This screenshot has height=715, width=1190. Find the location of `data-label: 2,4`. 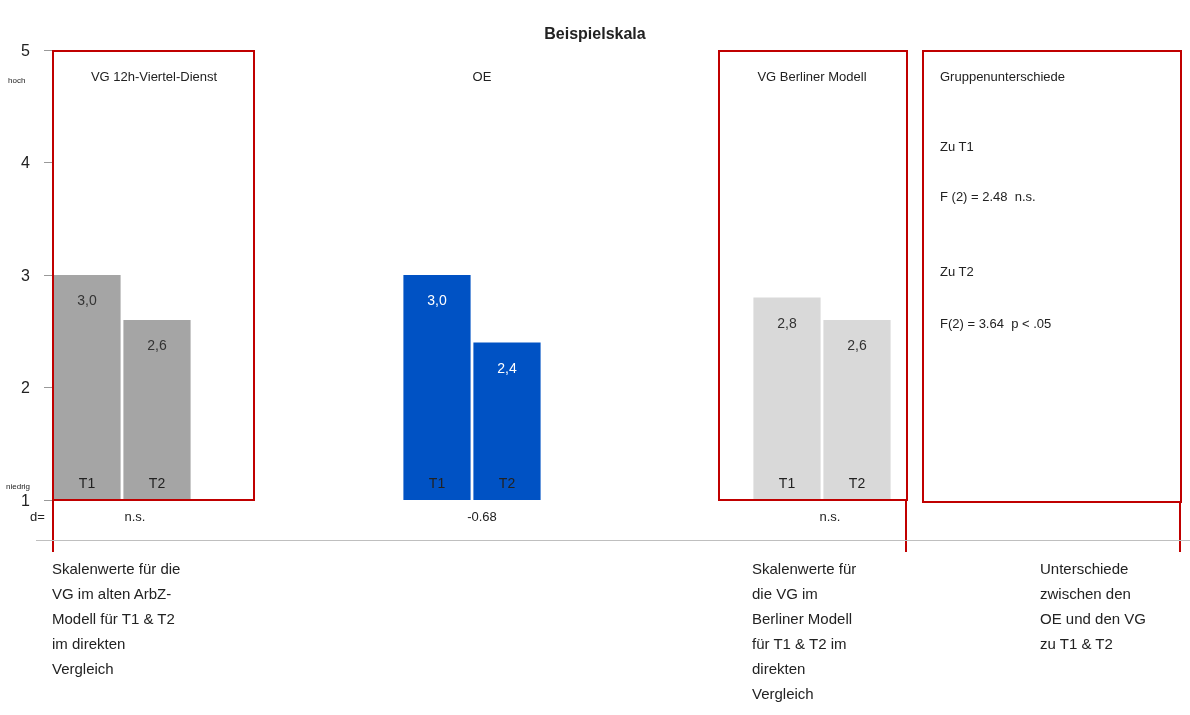

data-label: 2,4 is located at coordinates (507, 367).